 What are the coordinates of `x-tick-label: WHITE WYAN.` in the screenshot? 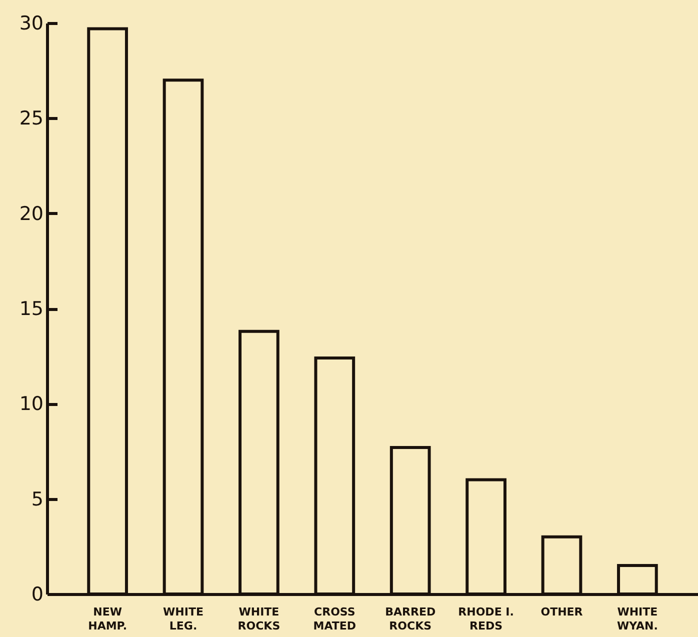 It's located at (637, 619).